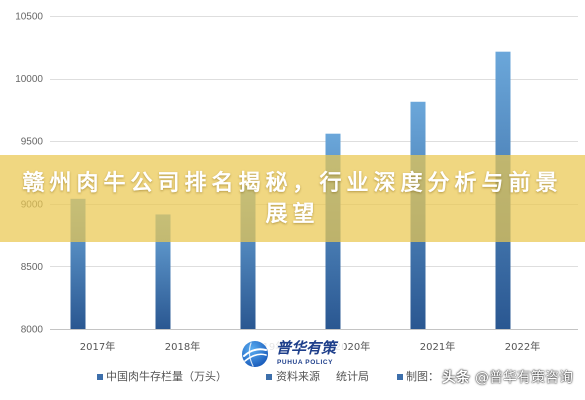  I want to click on x-tick-label-2022: 2022年, so click(522, 346).